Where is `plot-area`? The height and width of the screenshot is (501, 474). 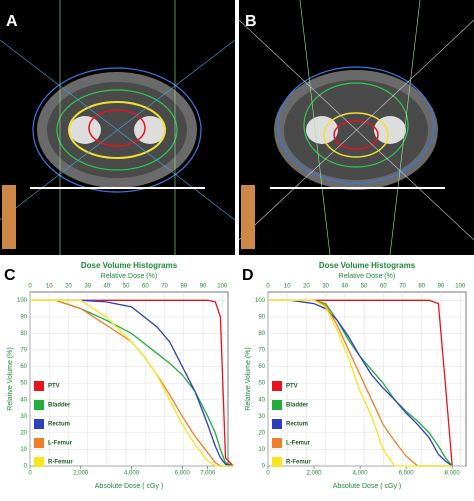 plot-area is located at coordinates (367, 379).